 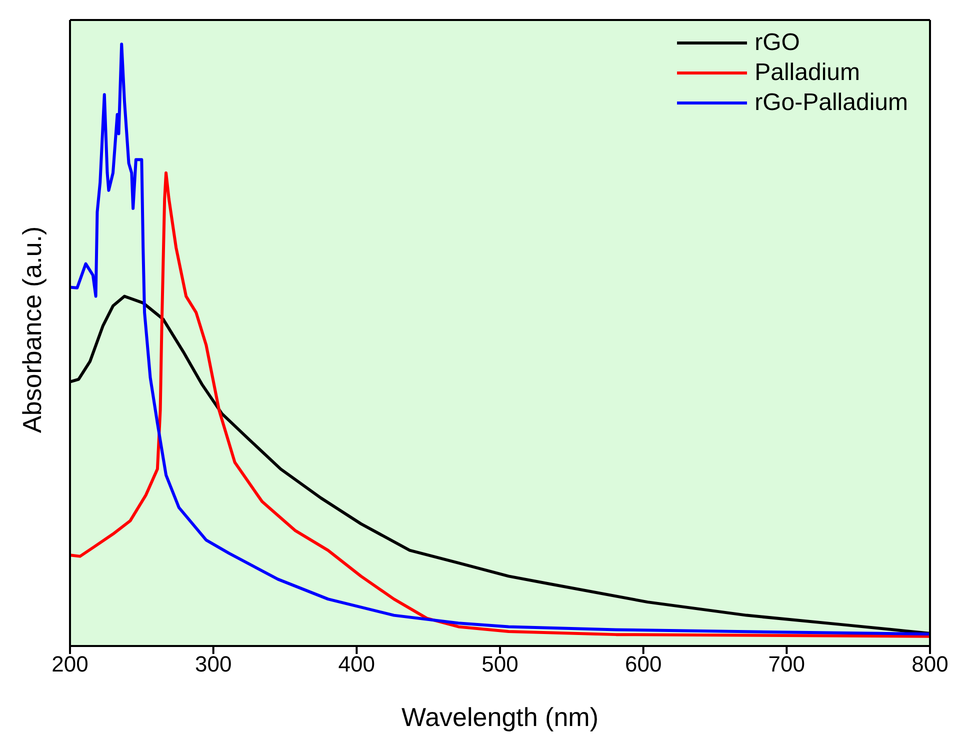 What do you see at coordinates (777, 43) in the screenshot?
I see `legend-label: rGO` at bounding box center [777, 43].